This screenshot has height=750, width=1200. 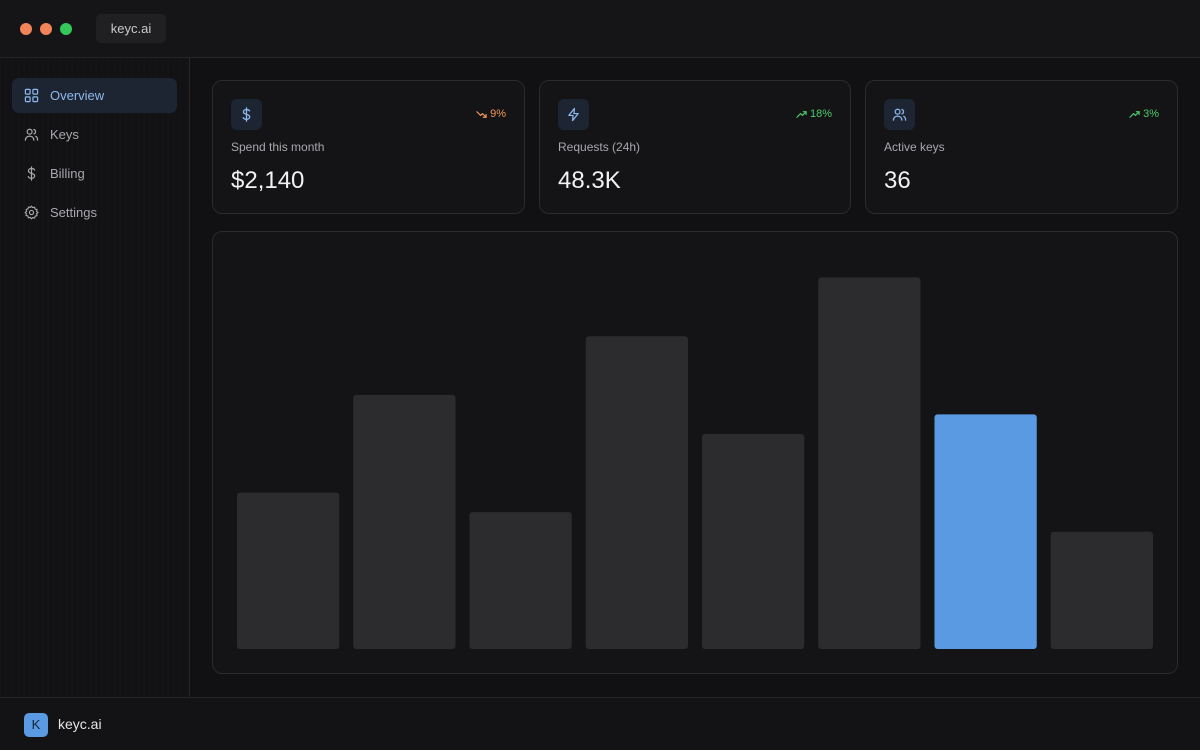 What do you see at coordinates (31, 212) in the screenshot?
I see `gear-icon` at bounding box center [31, 212].